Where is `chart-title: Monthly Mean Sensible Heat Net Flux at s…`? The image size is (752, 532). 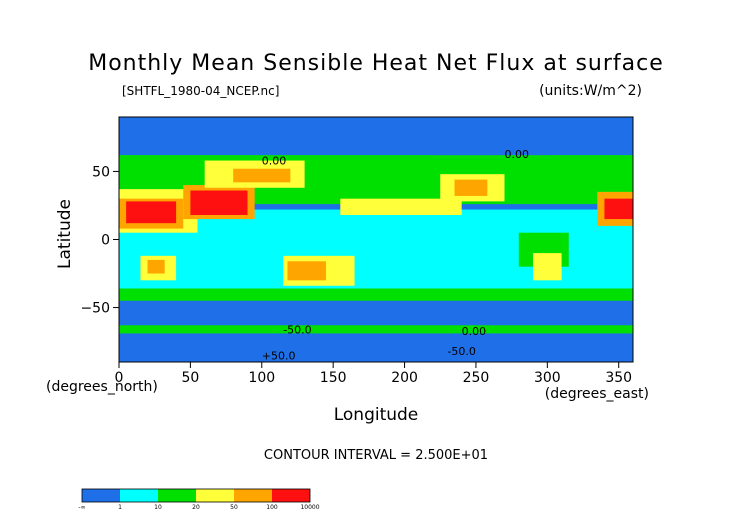 chart-title: Monthly Mean Sensible Heat Net Flux at s… is located at coordinates (376, 63).